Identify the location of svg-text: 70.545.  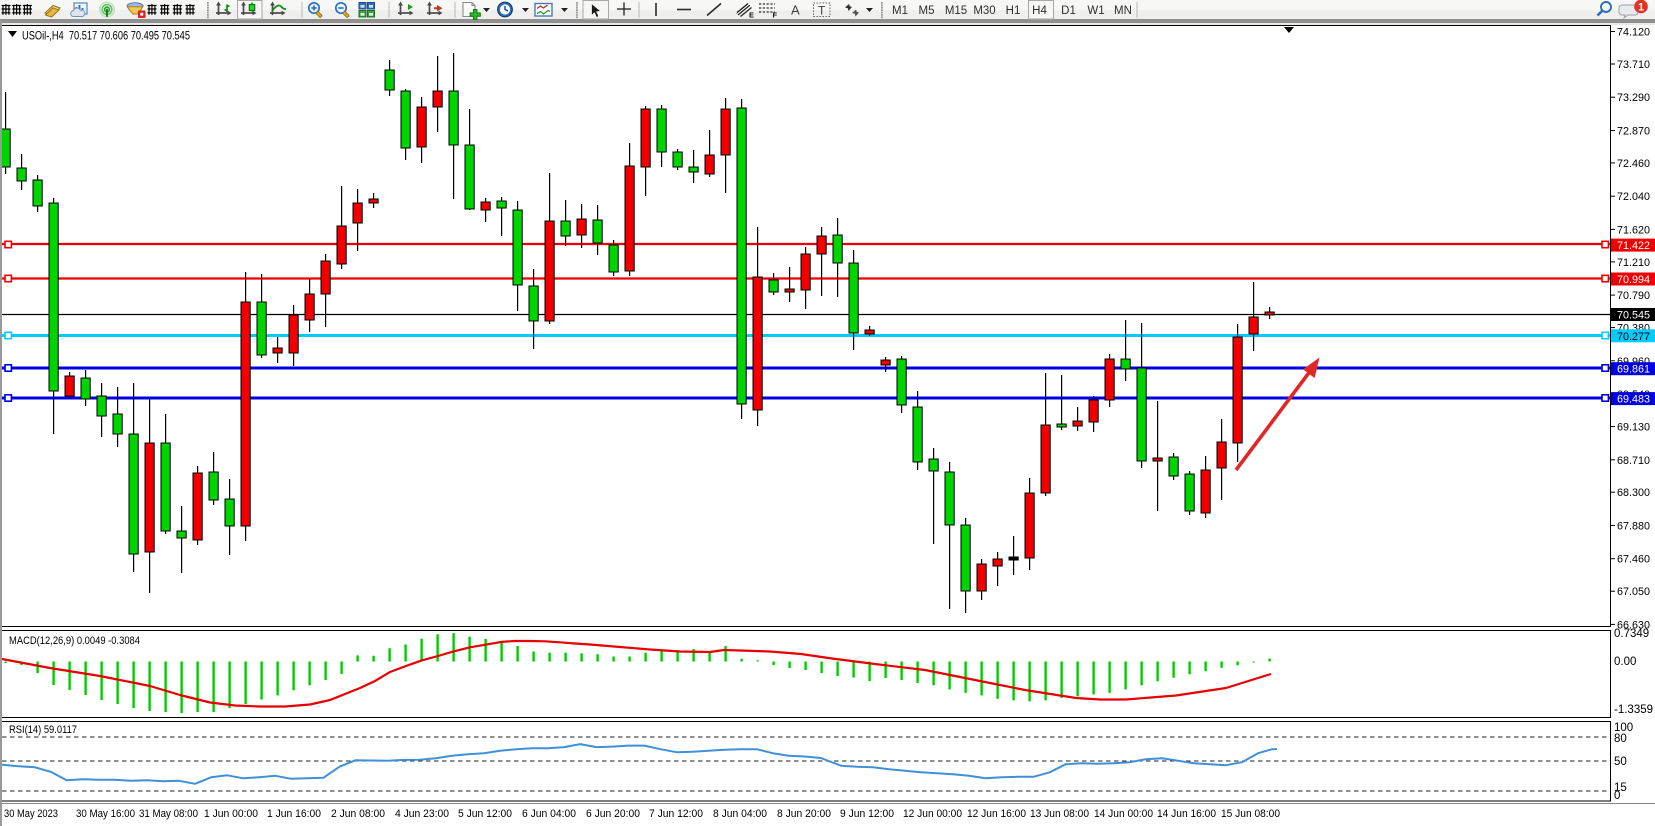
(1633, 316).